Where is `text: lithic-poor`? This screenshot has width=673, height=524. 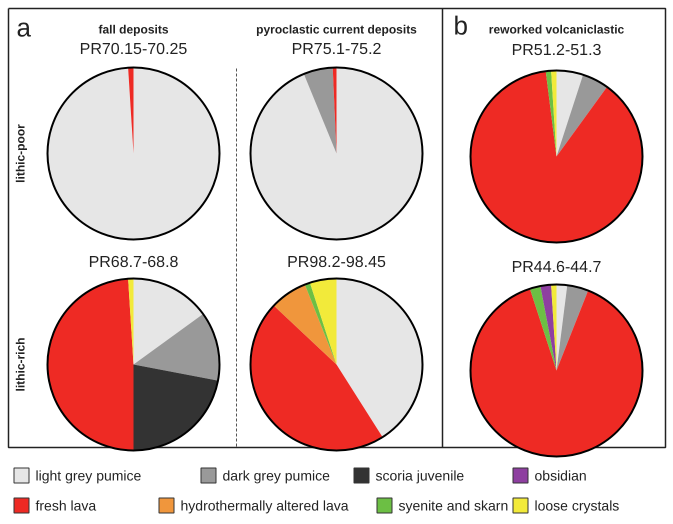
text: lithic-poor is located at coordinates (21, 153).